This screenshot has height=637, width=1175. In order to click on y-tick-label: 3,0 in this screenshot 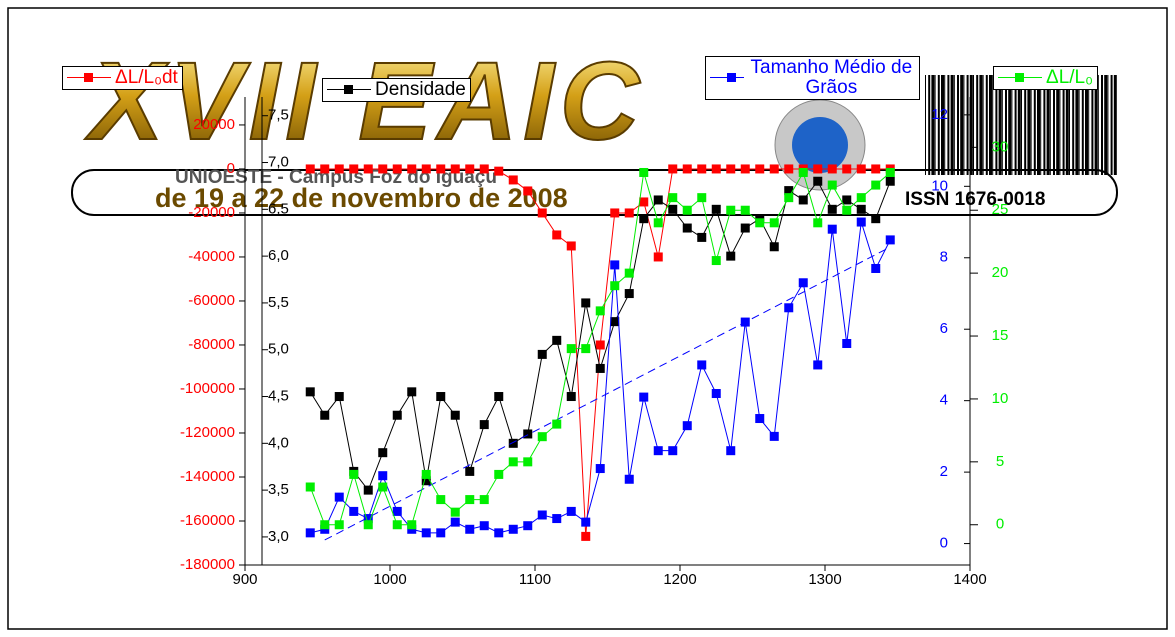, I will do `click(278, 536)`.